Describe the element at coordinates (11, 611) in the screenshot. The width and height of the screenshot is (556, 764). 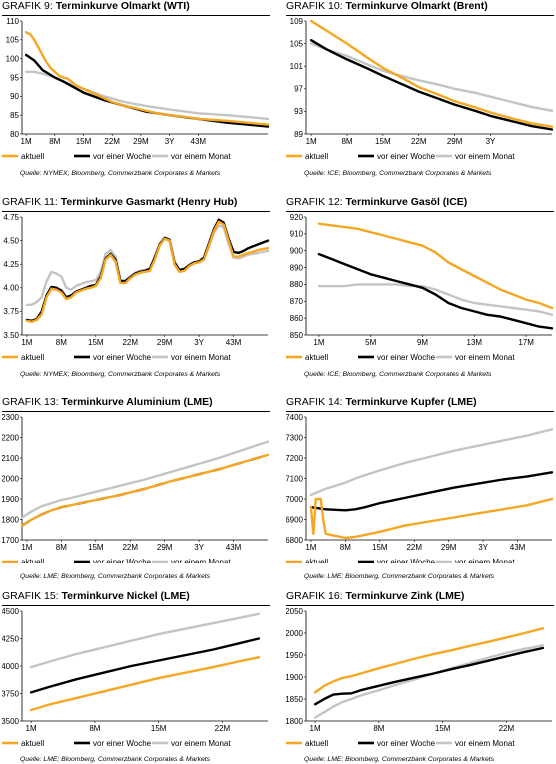
I see `y-tick-label: 14500` at that location.